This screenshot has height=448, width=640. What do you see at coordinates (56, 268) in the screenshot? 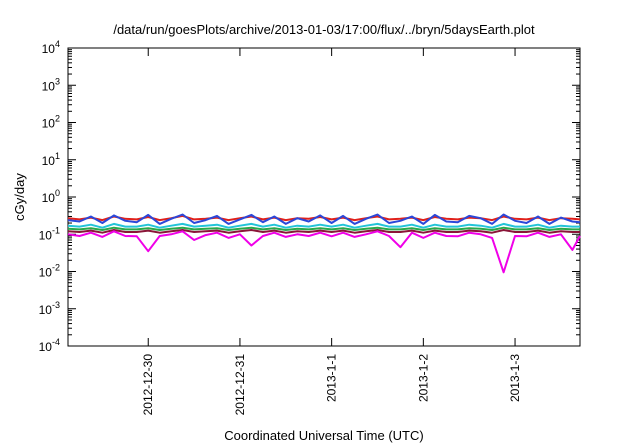
I see `y-tick-exponent: -2` at bounding box center [56, 268].